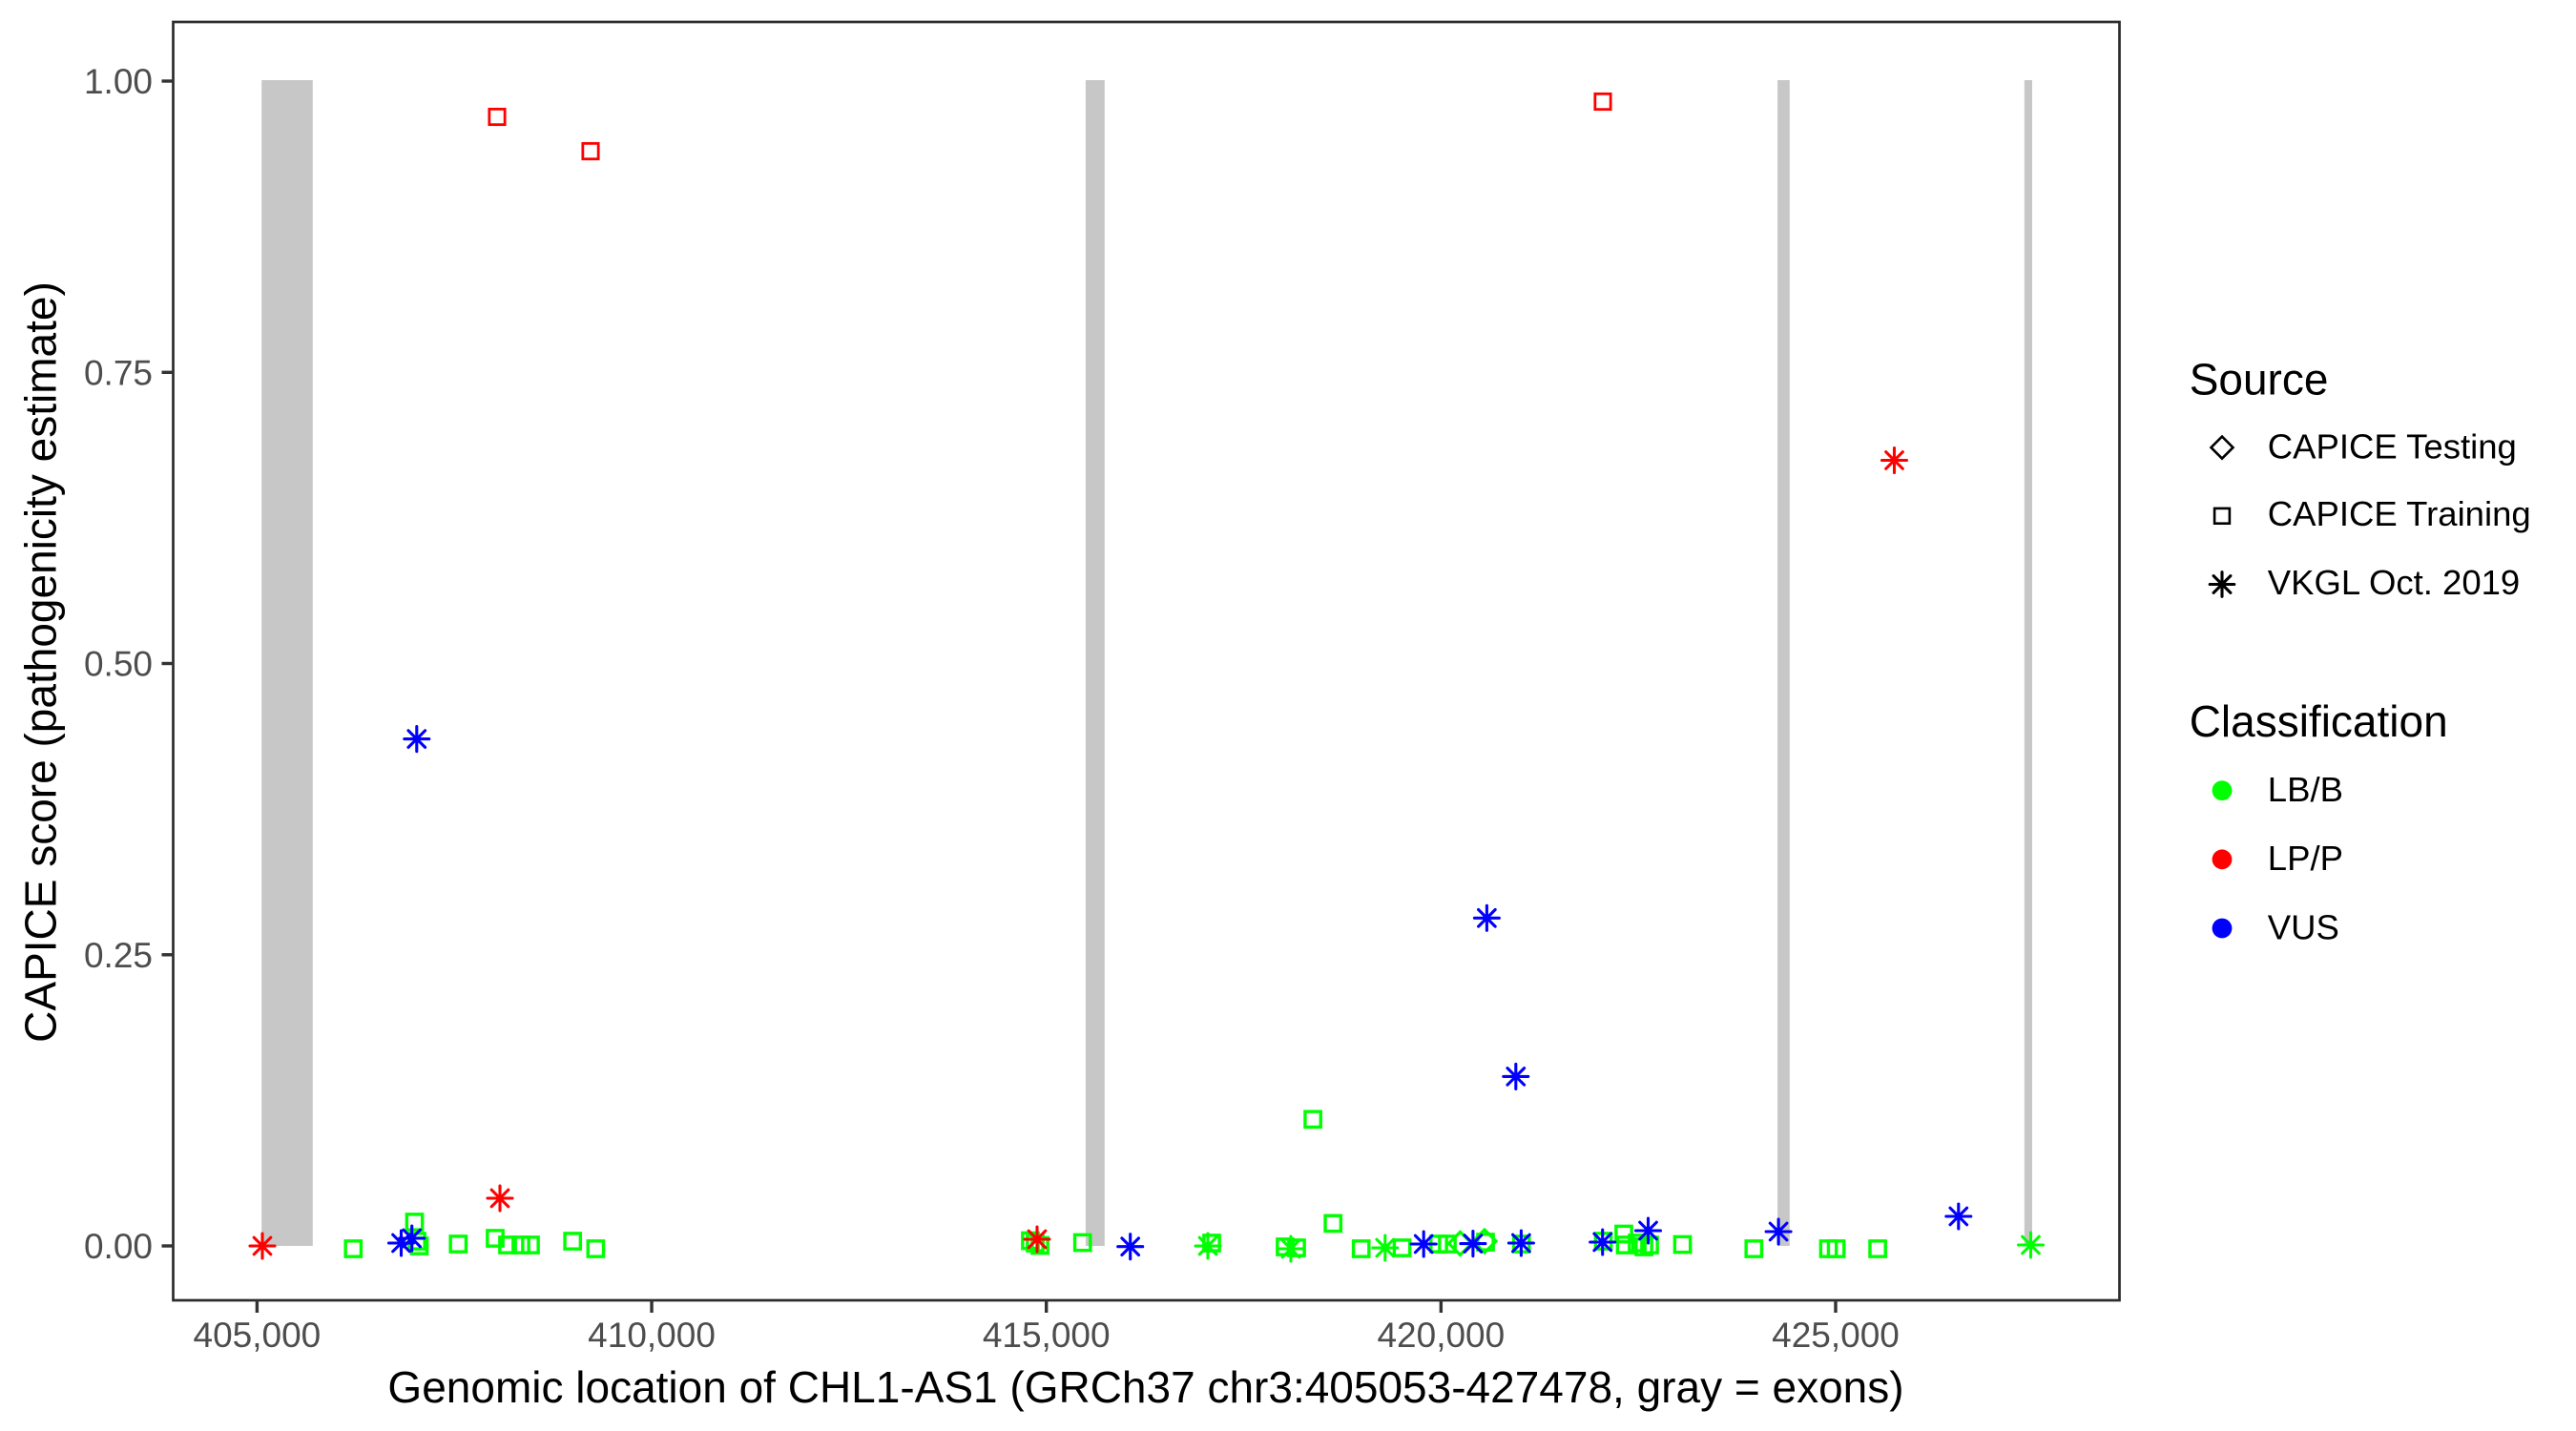  I want to click on svg-text: 0.75, so click(118, 373).